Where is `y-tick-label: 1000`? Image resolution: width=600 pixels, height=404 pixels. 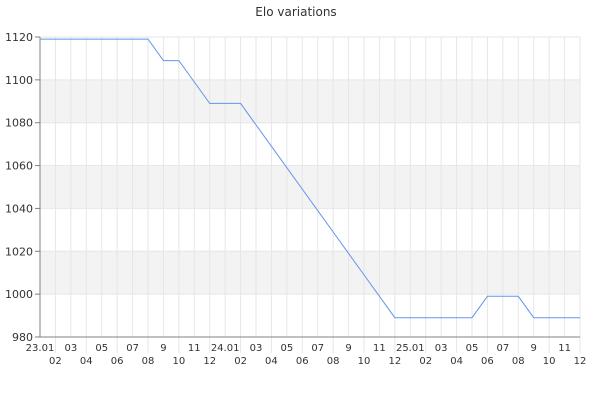
y-tick-label: 1000 is located at coordinates (19, 294).